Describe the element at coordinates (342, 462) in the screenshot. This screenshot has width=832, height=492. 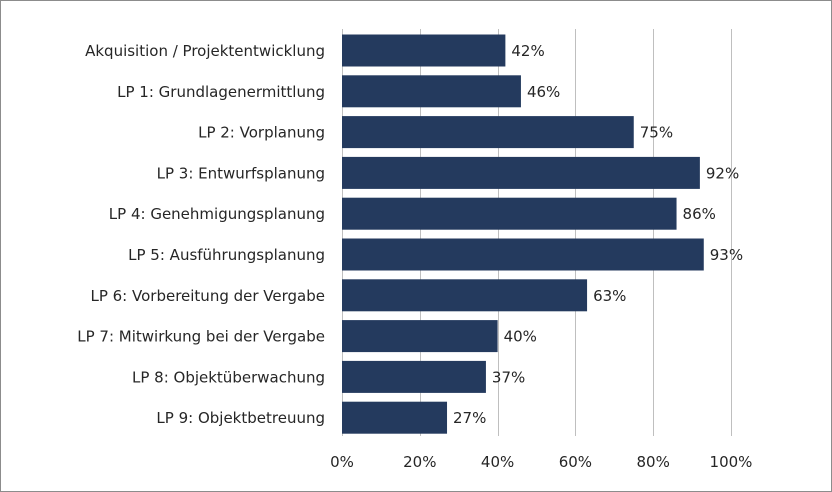
I see `x-tick-label-0: 0%` at that location.